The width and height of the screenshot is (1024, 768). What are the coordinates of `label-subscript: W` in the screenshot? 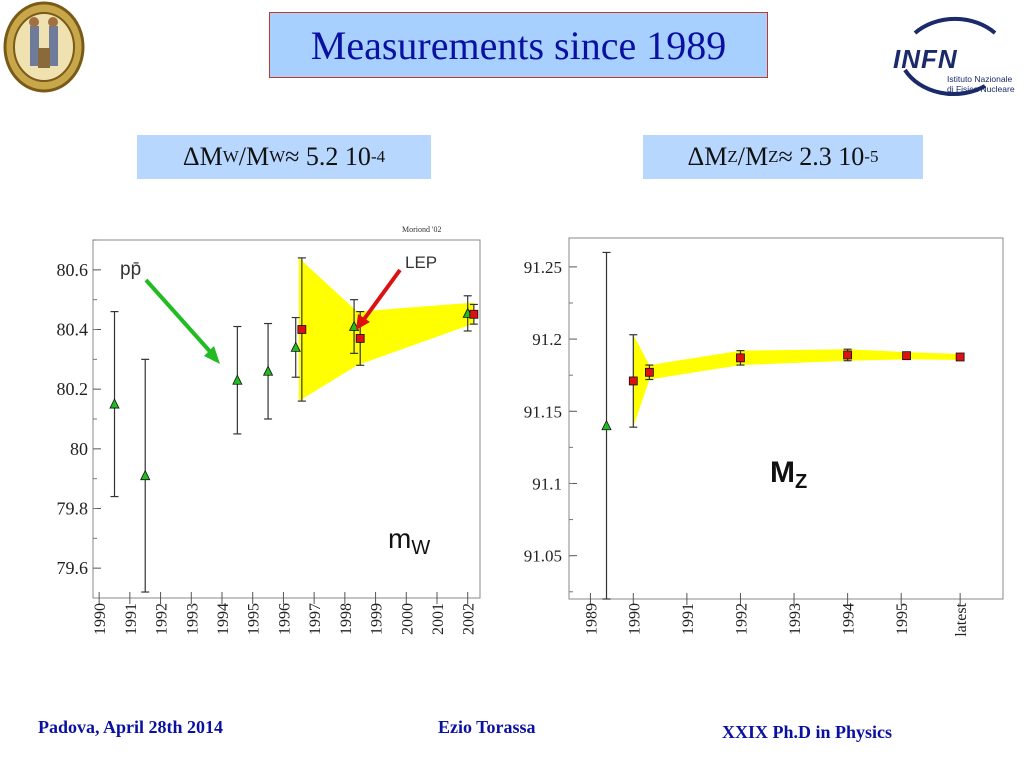 It's located at (420, 548).